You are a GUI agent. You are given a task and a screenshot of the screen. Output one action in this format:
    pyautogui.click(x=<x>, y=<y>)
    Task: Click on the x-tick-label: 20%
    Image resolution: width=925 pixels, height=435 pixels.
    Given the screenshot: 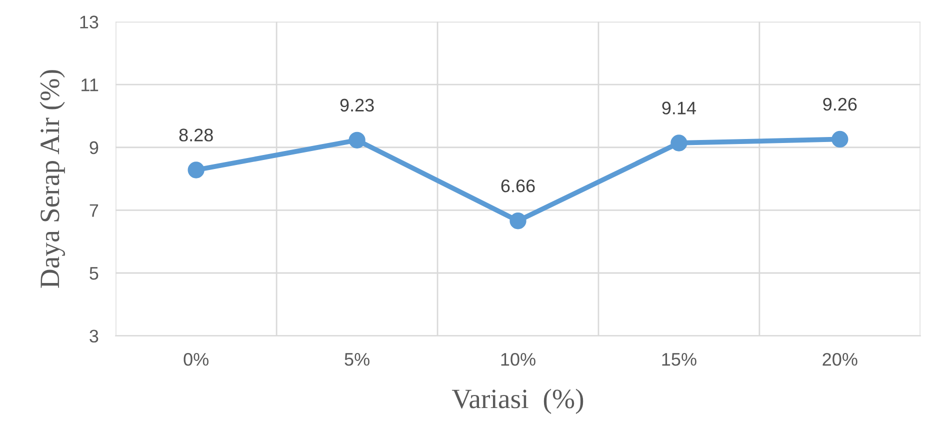 What is the action you would take?
    pyautogui.click(x=840, y=359)
    